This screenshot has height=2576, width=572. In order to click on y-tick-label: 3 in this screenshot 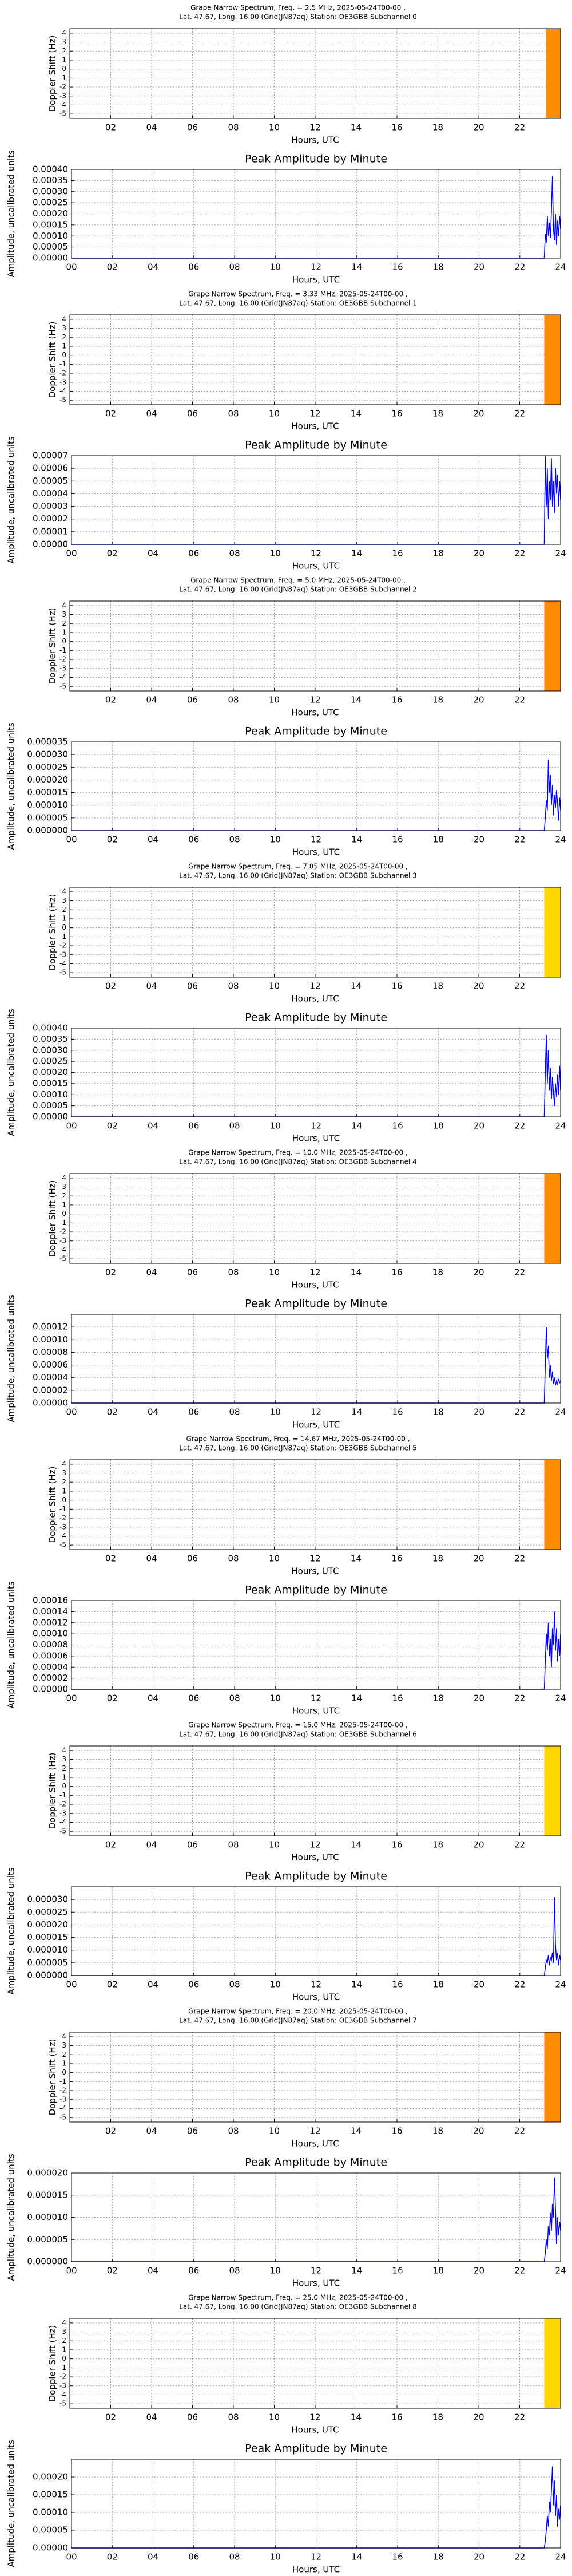, I will do `click(64, 1759)`.